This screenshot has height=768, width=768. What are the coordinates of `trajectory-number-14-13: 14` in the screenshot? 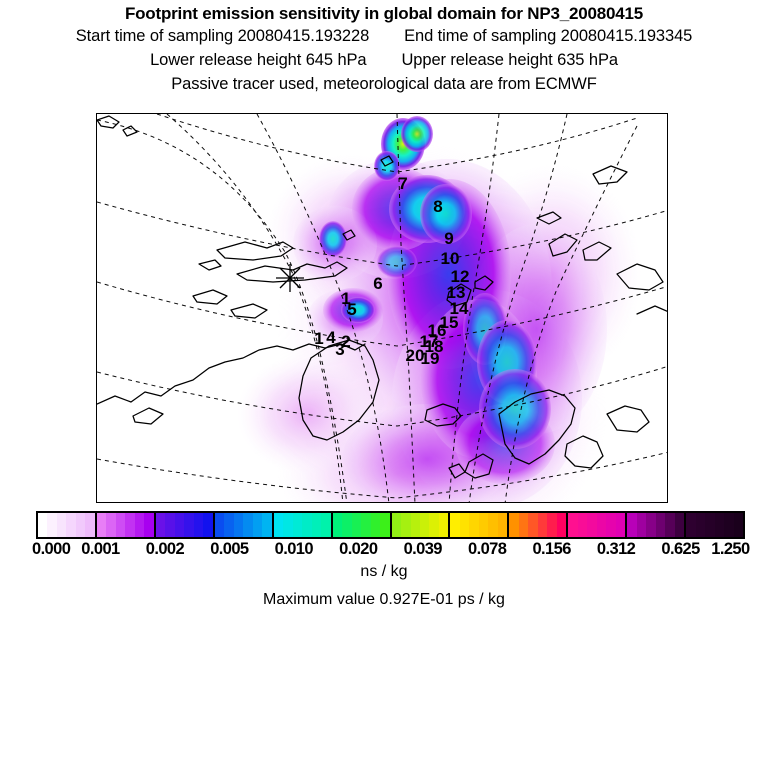 It's located at (459, 308).